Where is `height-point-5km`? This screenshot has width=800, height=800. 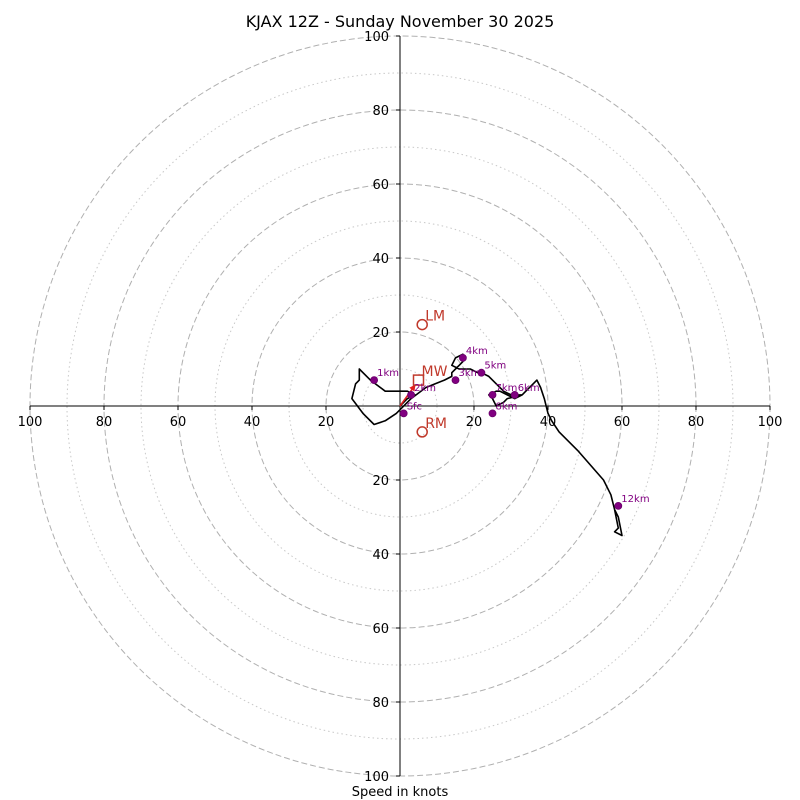 height-point-5km is located at coordinates (481, 372).